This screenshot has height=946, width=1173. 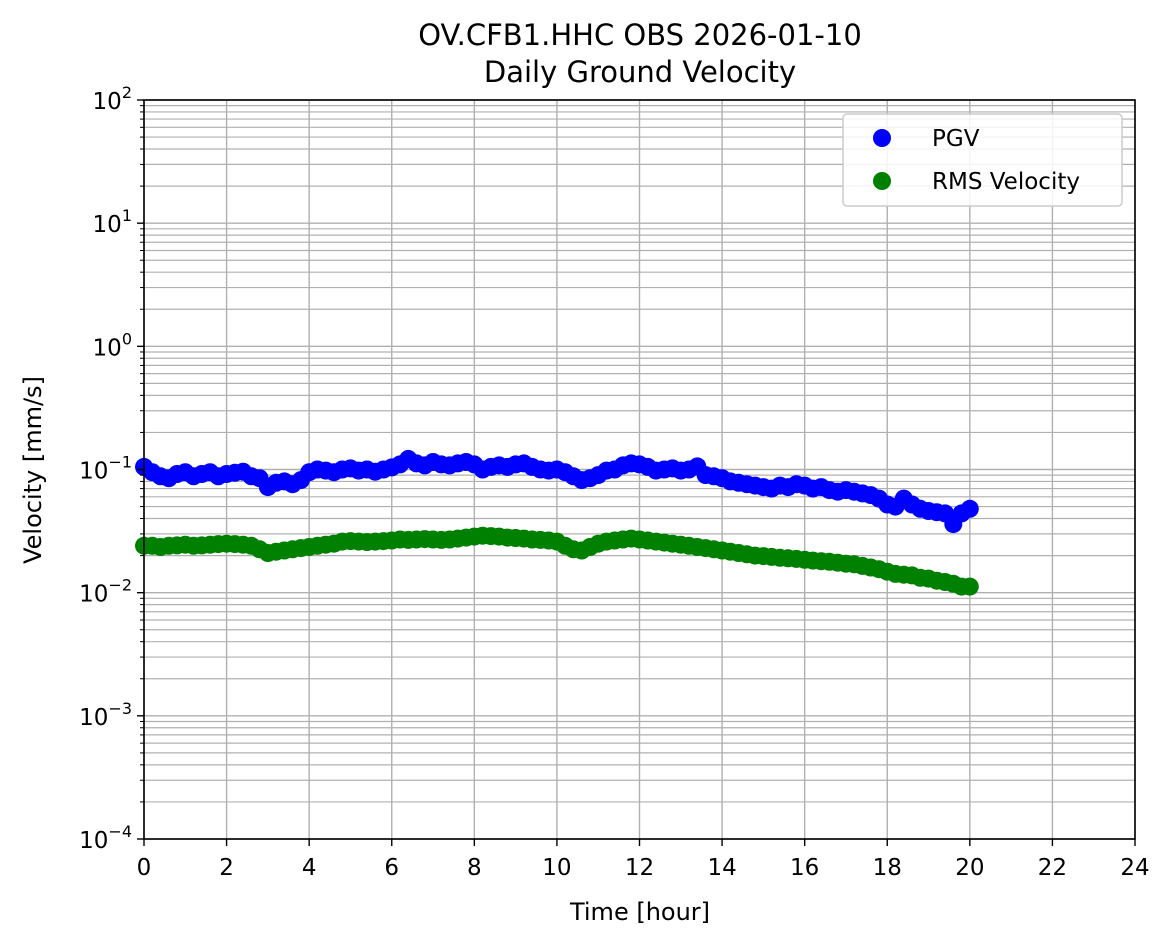 I want to click on chart-subtitle: Daily Ground Velocity, so click(x=640, y=72).